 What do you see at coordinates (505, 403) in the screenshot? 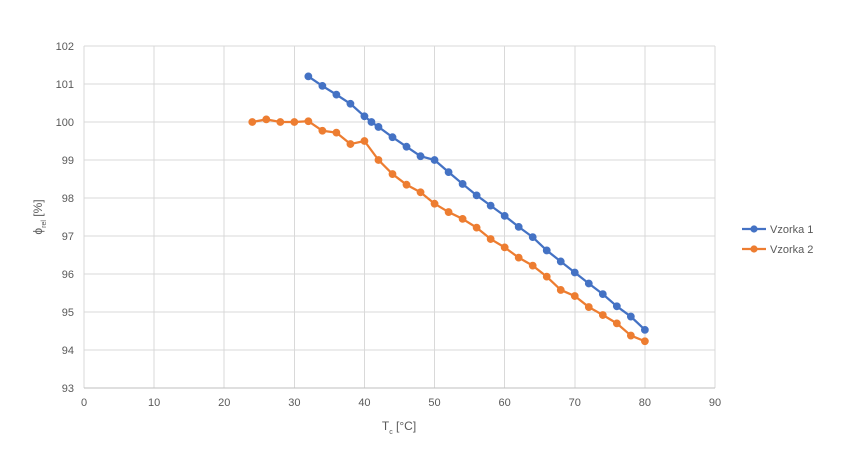
I see `x-tick-label: 60` at bounding box center [505, 403].